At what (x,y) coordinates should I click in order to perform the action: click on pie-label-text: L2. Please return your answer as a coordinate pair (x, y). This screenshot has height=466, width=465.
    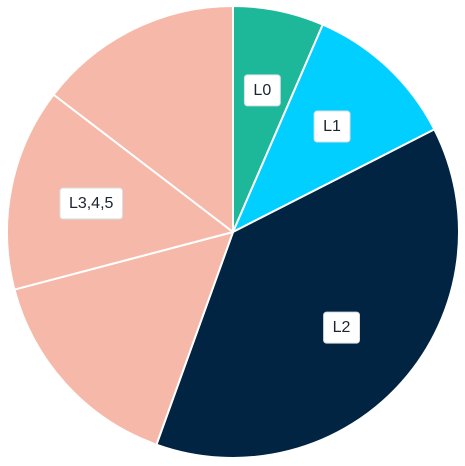
    Looking at the image, I should click on (342, 327).